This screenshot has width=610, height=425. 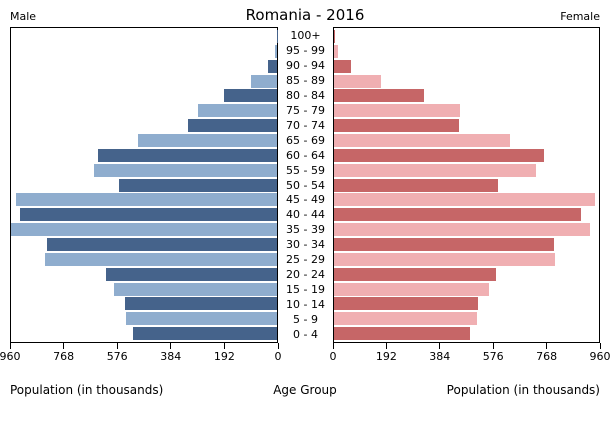 What do you see at coordinates (305, 305) in the screenshot?
I see `age-group-label: 10 - 14` at bounding box center [305, 305].